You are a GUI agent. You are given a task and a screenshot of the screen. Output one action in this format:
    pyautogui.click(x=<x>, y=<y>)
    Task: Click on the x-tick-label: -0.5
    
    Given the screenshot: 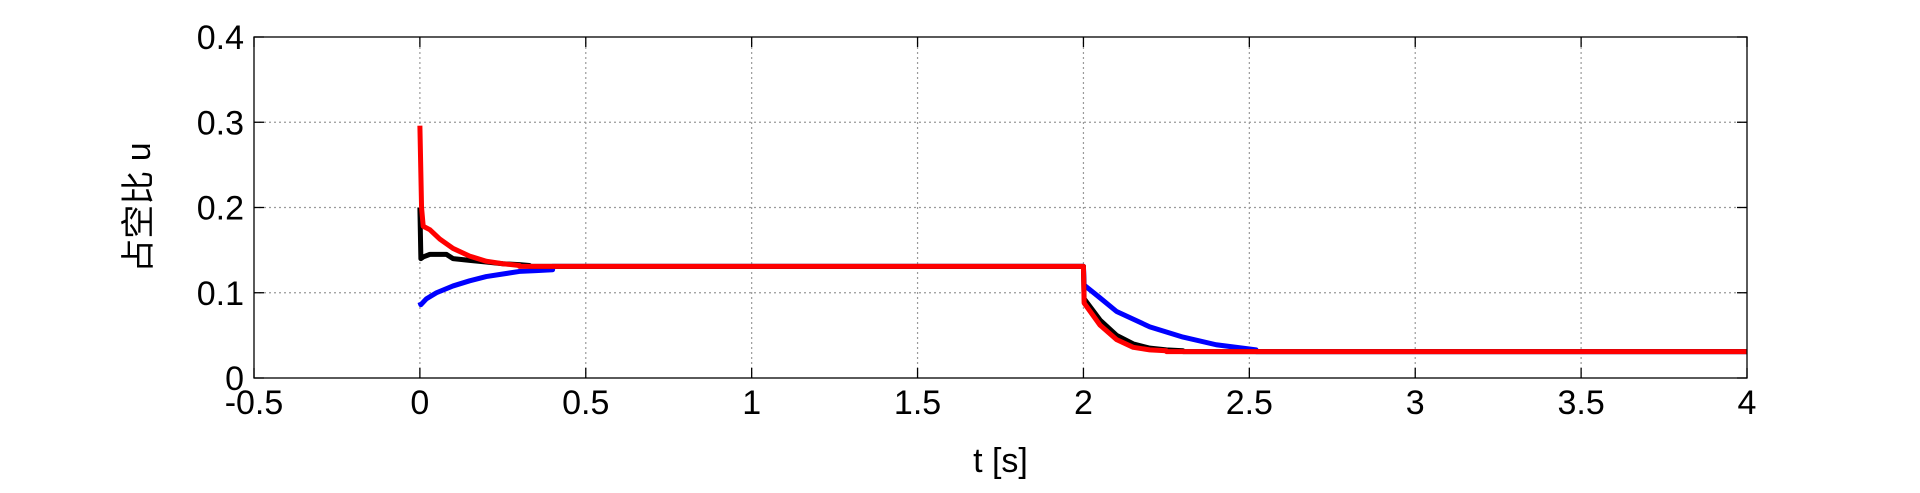 What is the action you would take?
    pyautogui.click(x=254, y=403)
    